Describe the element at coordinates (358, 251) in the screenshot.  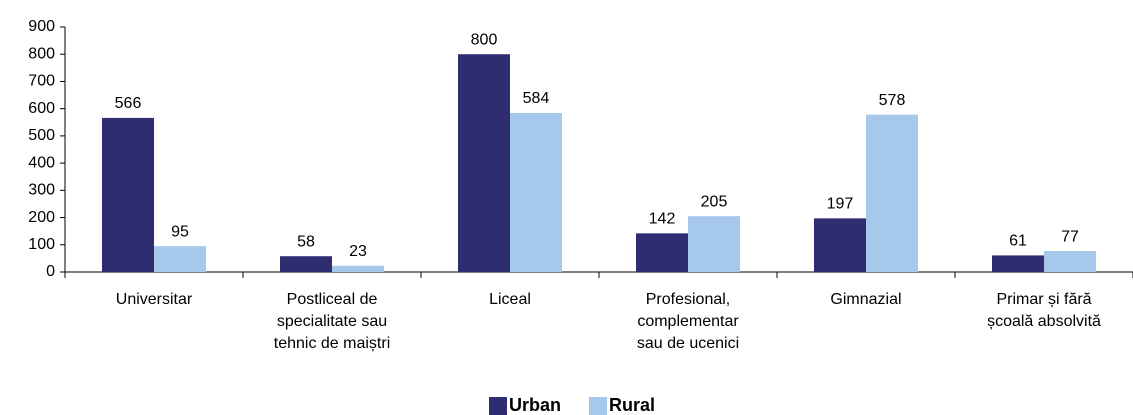
I see `value-label: 23` at that location.